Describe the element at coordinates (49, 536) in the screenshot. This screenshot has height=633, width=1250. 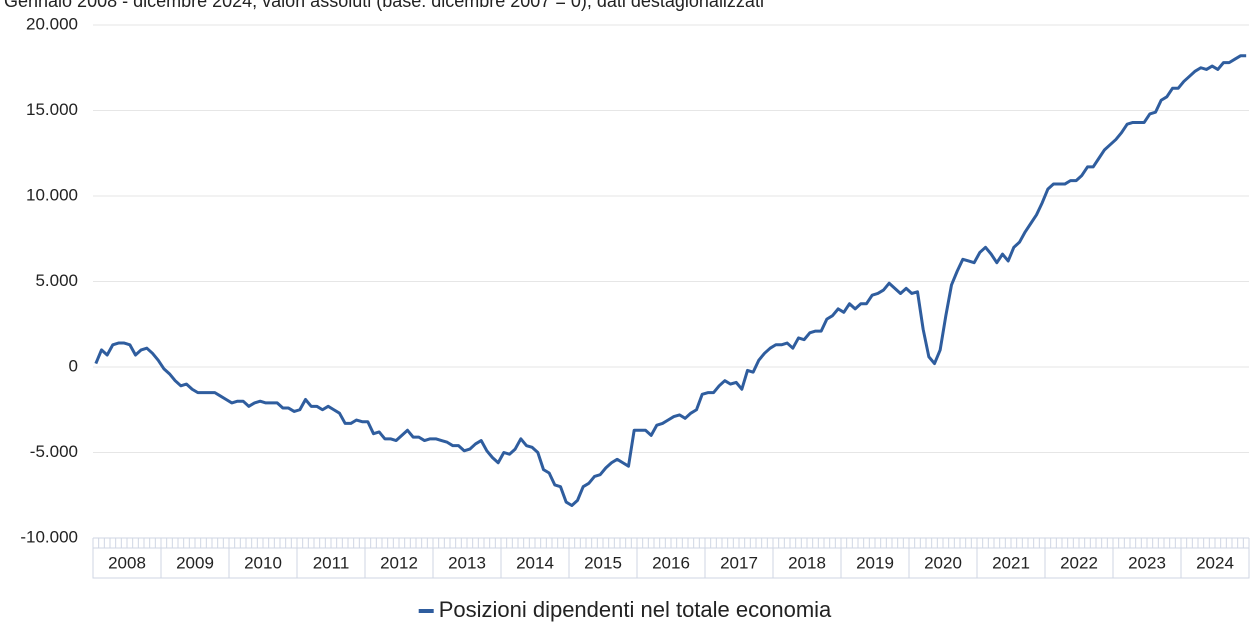
I see `y-tick-label: -10.000` at that location.